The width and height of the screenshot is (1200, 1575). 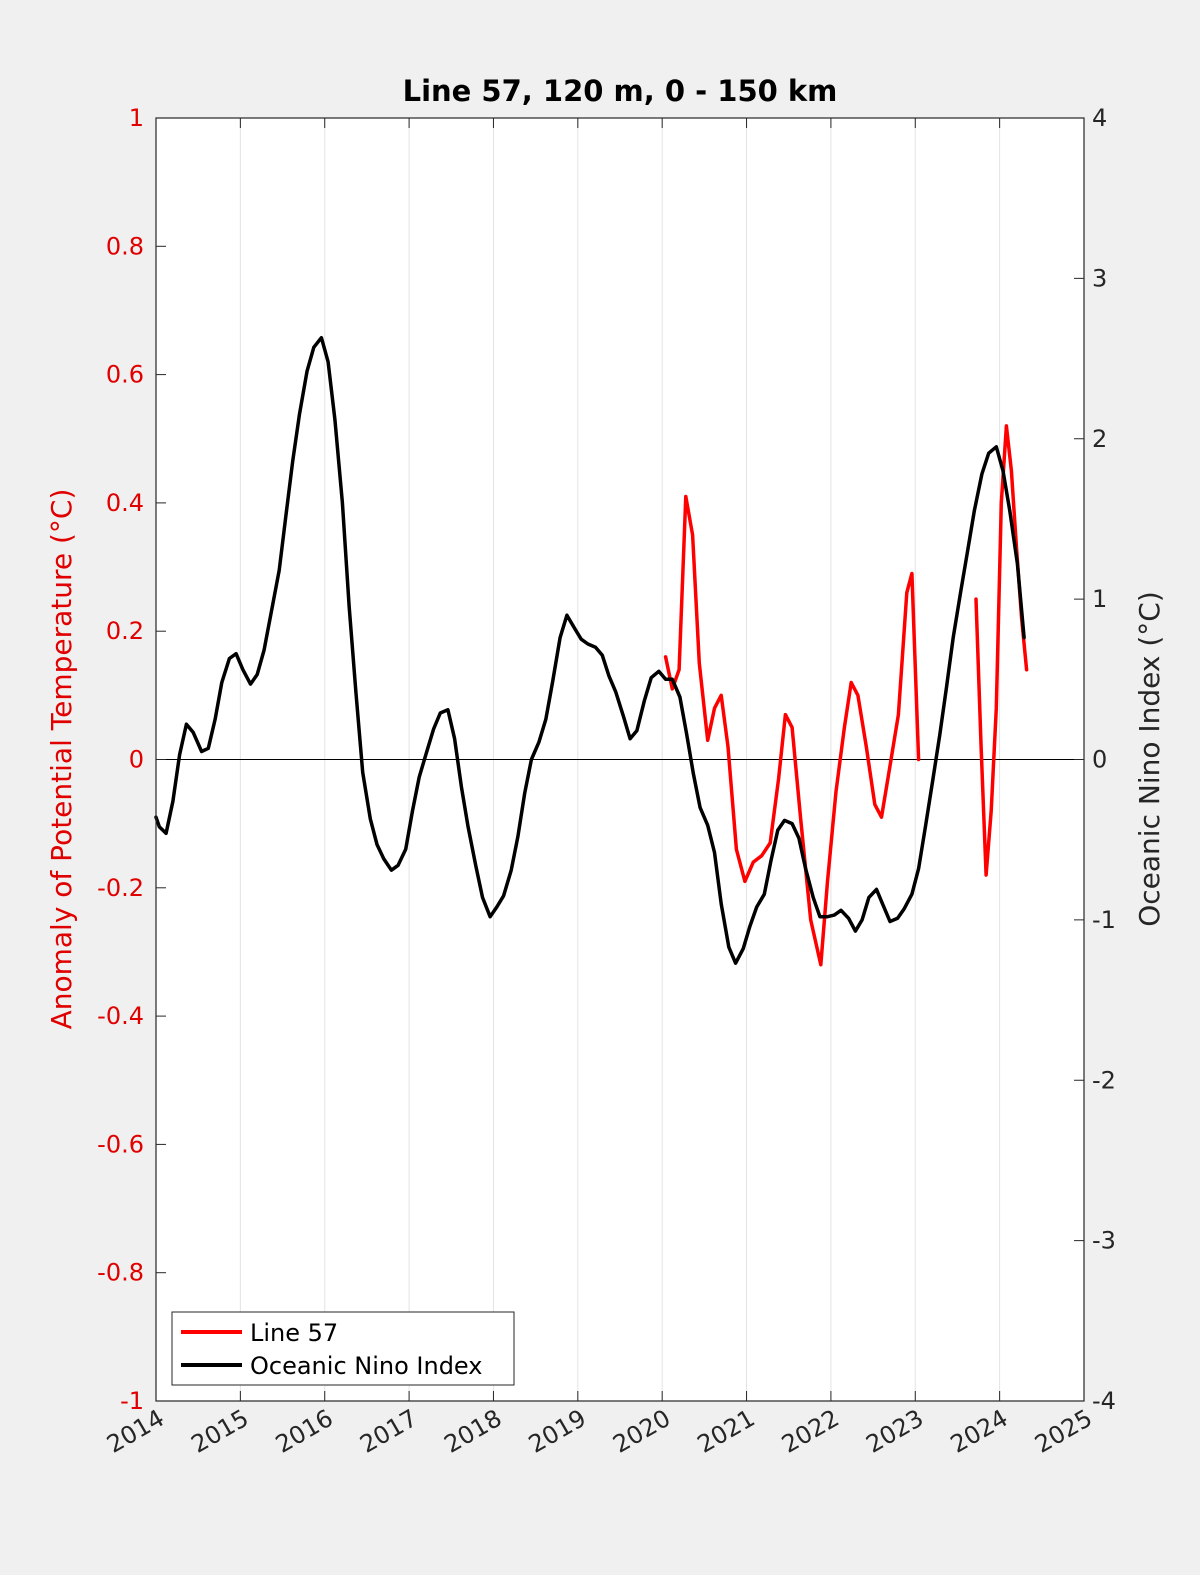 What do you see at coordinates (620, 91) in the screenshot?
I see `chart-title: Line 57, 120 m, 0 - 150 km` at bounding box center [620, 91].